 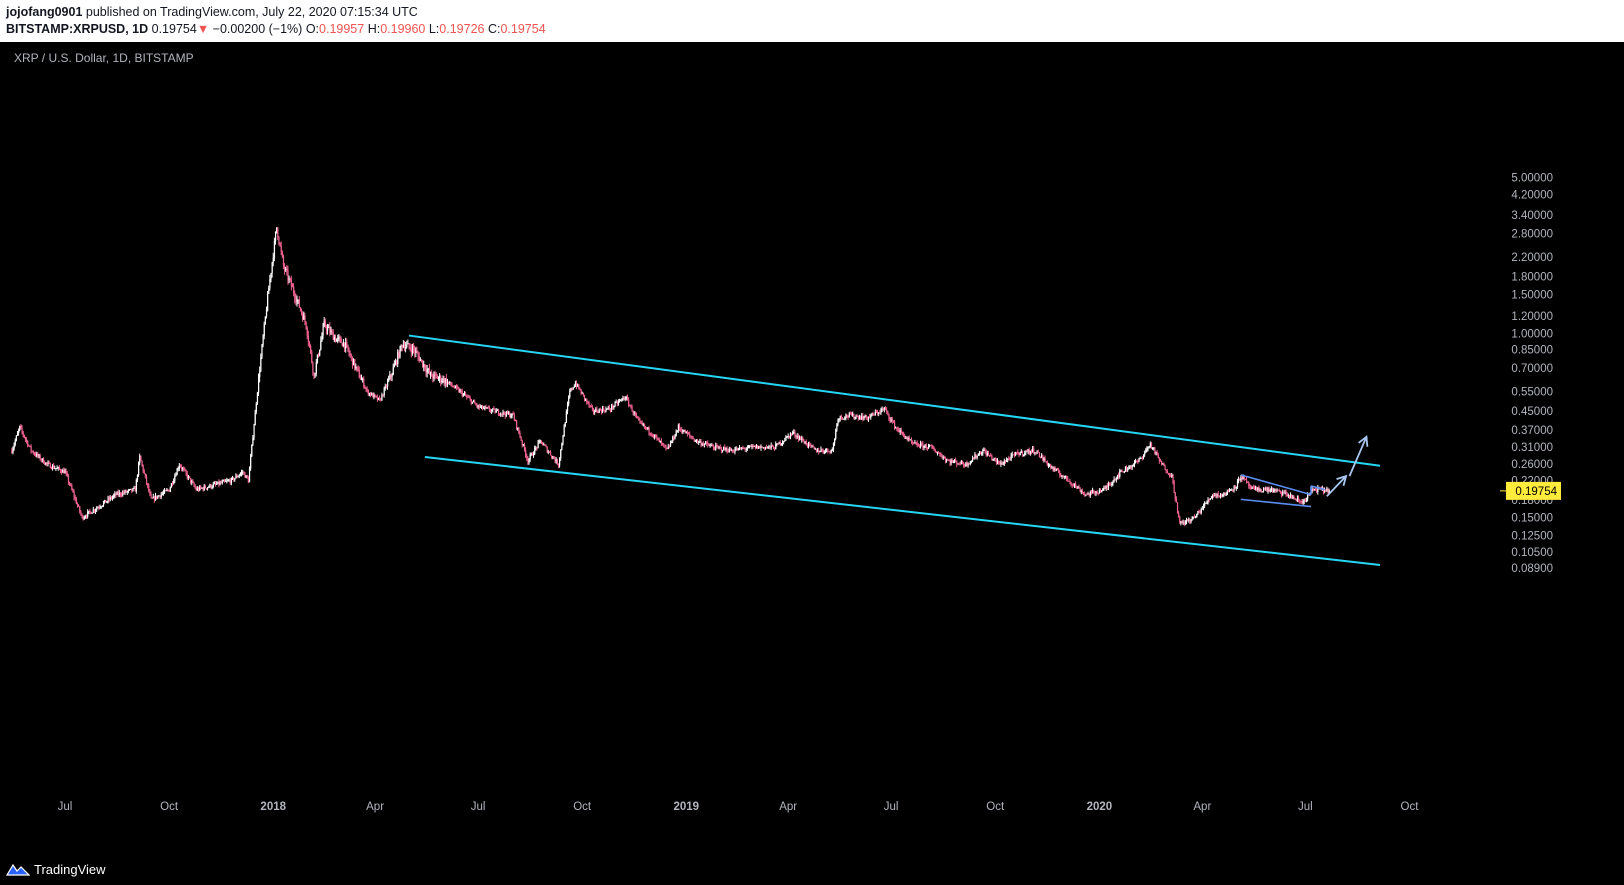 I want to click on wedge-lower-line, so click(x=1276, y=503).